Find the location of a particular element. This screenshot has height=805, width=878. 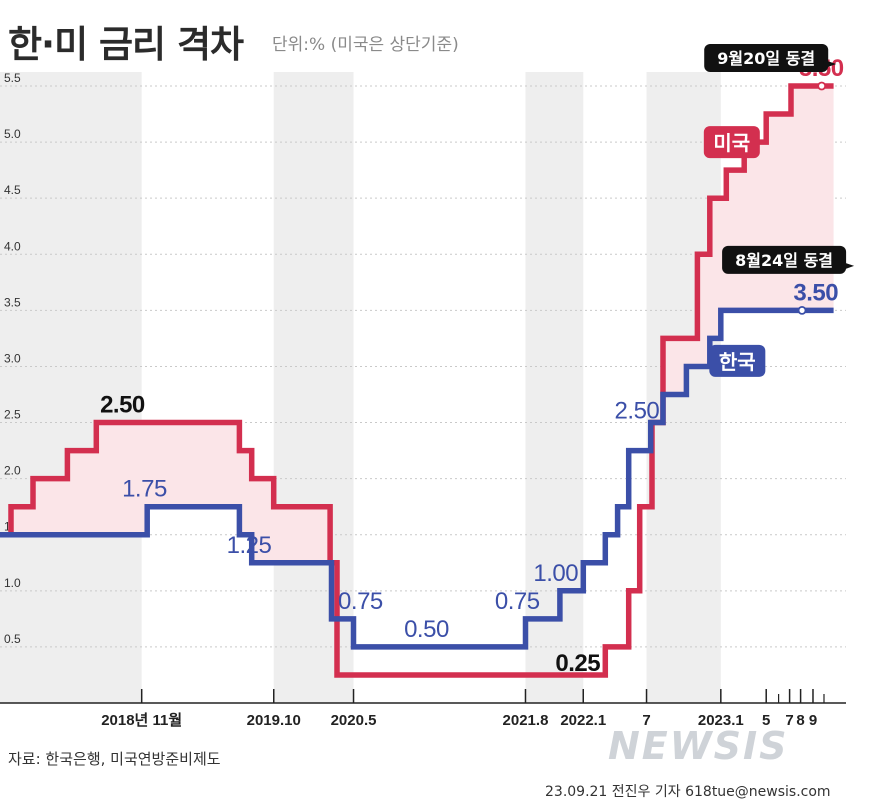

x-tick-label-1: 2019.10 is located at coordinates (274, 720).